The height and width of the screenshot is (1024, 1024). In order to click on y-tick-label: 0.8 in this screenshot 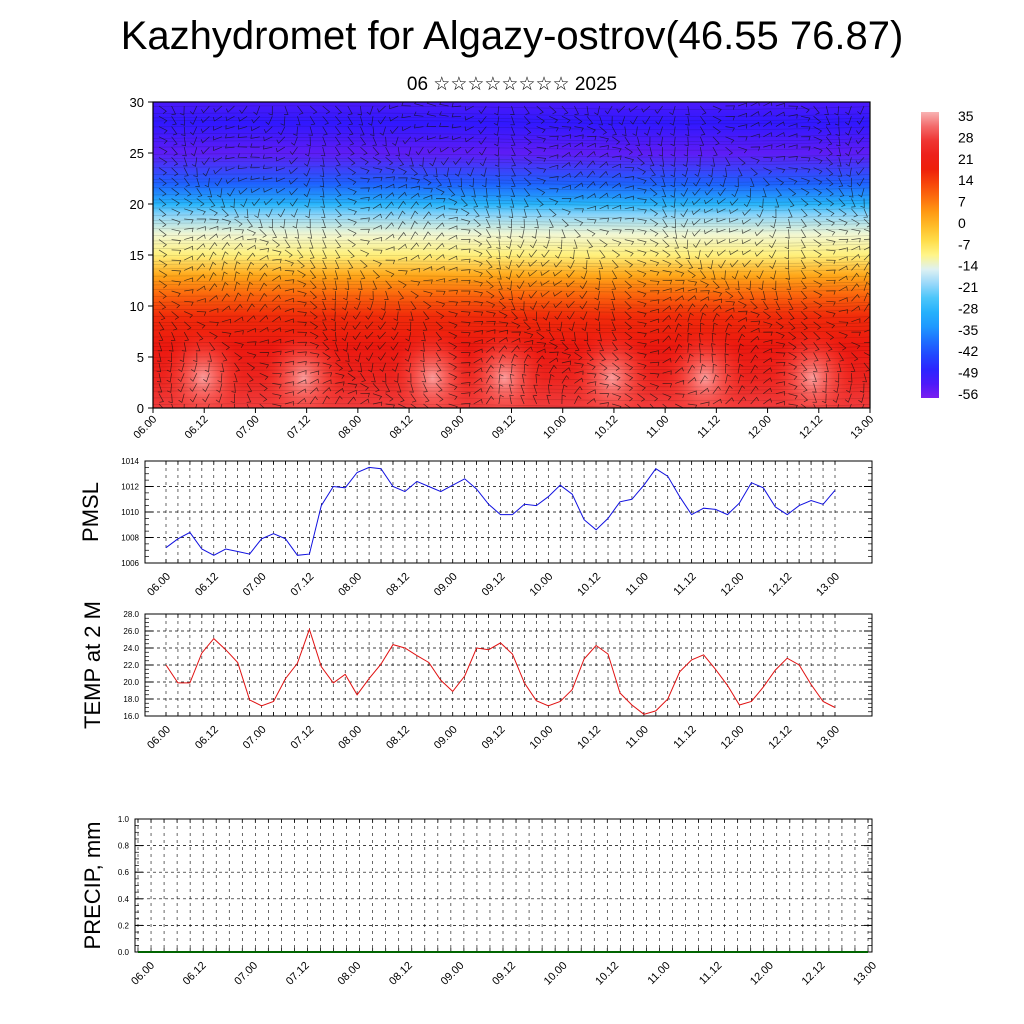, I will do `click(124, 846)`.